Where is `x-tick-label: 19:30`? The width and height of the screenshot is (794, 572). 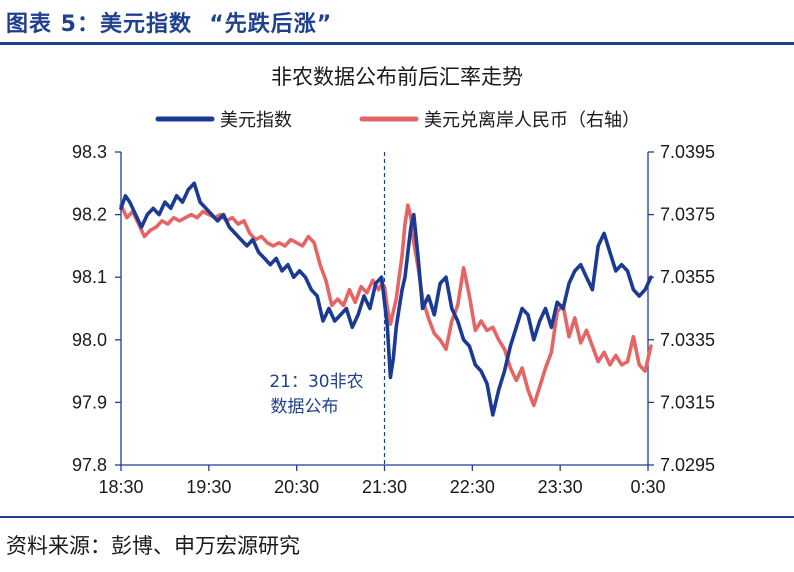
x-tick-label: 19:30 is located at coordinates (208, 487).